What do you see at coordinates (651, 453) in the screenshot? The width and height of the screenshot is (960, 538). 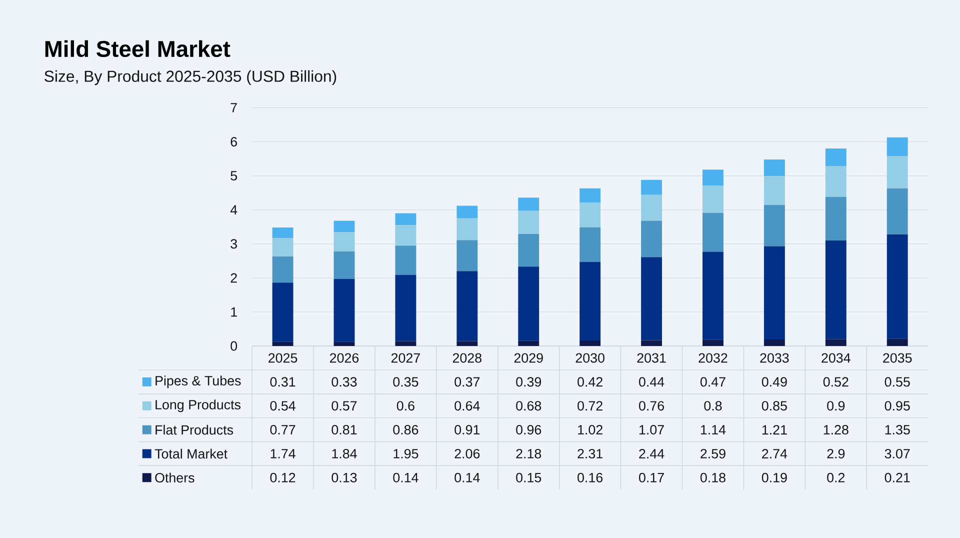 I see `data-label: 2.44` at bounding box center [651, 453].